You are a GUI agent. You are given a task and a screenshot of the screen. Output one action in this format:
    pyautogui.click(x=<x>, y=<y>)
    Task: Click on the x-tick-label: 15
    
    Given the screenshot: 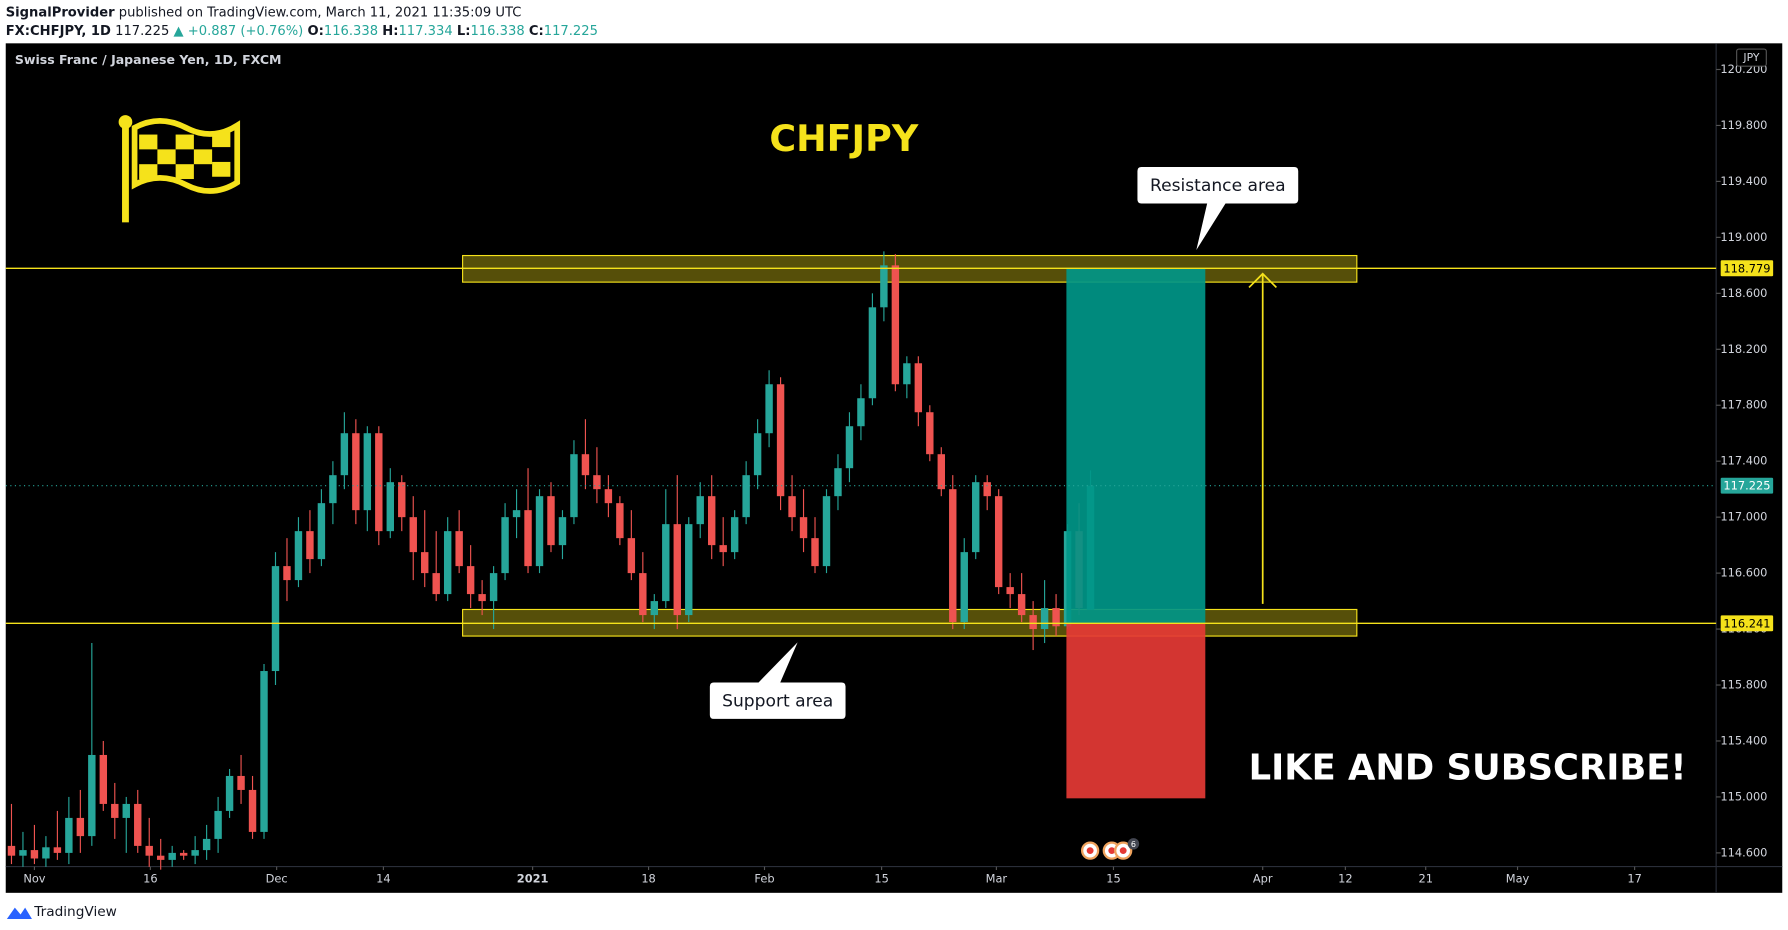 What is the action you would take?
    pyautogui.click(x=1113, y=879)
    